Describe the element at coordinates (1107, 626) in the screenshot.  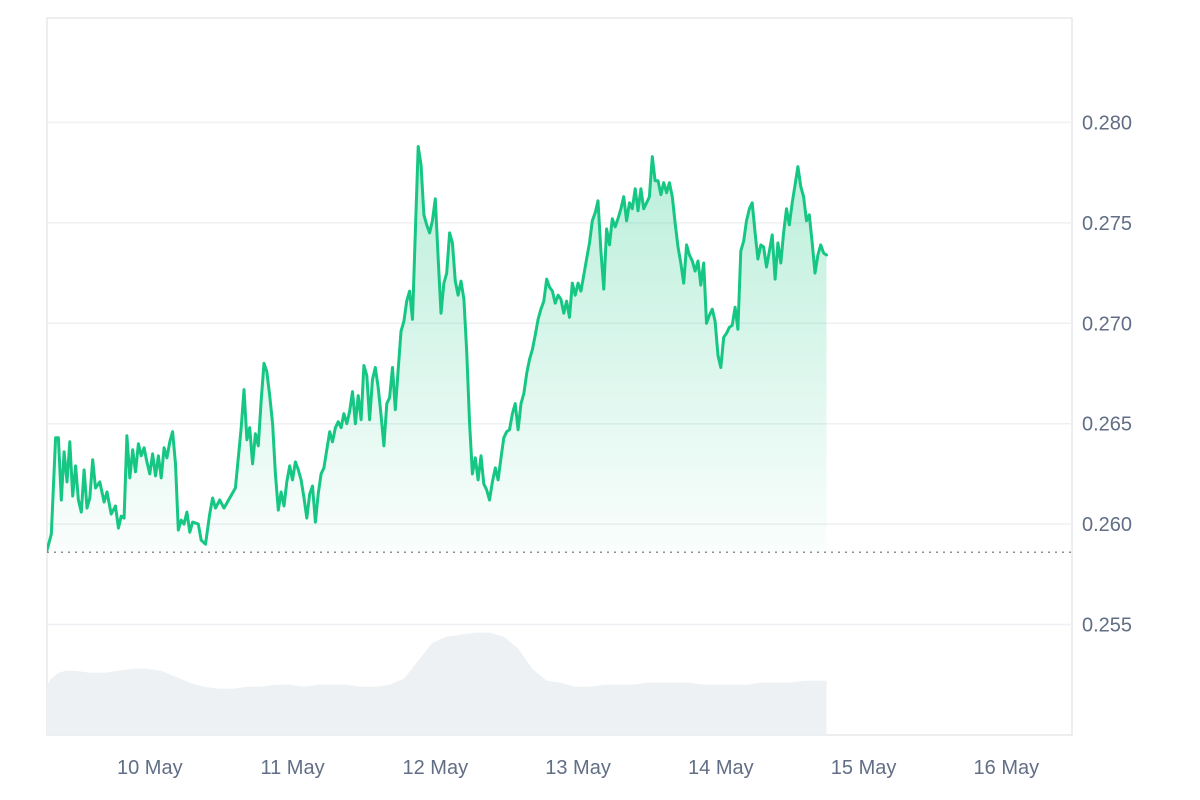
I see `y-tick-label: 0.255` at that location.